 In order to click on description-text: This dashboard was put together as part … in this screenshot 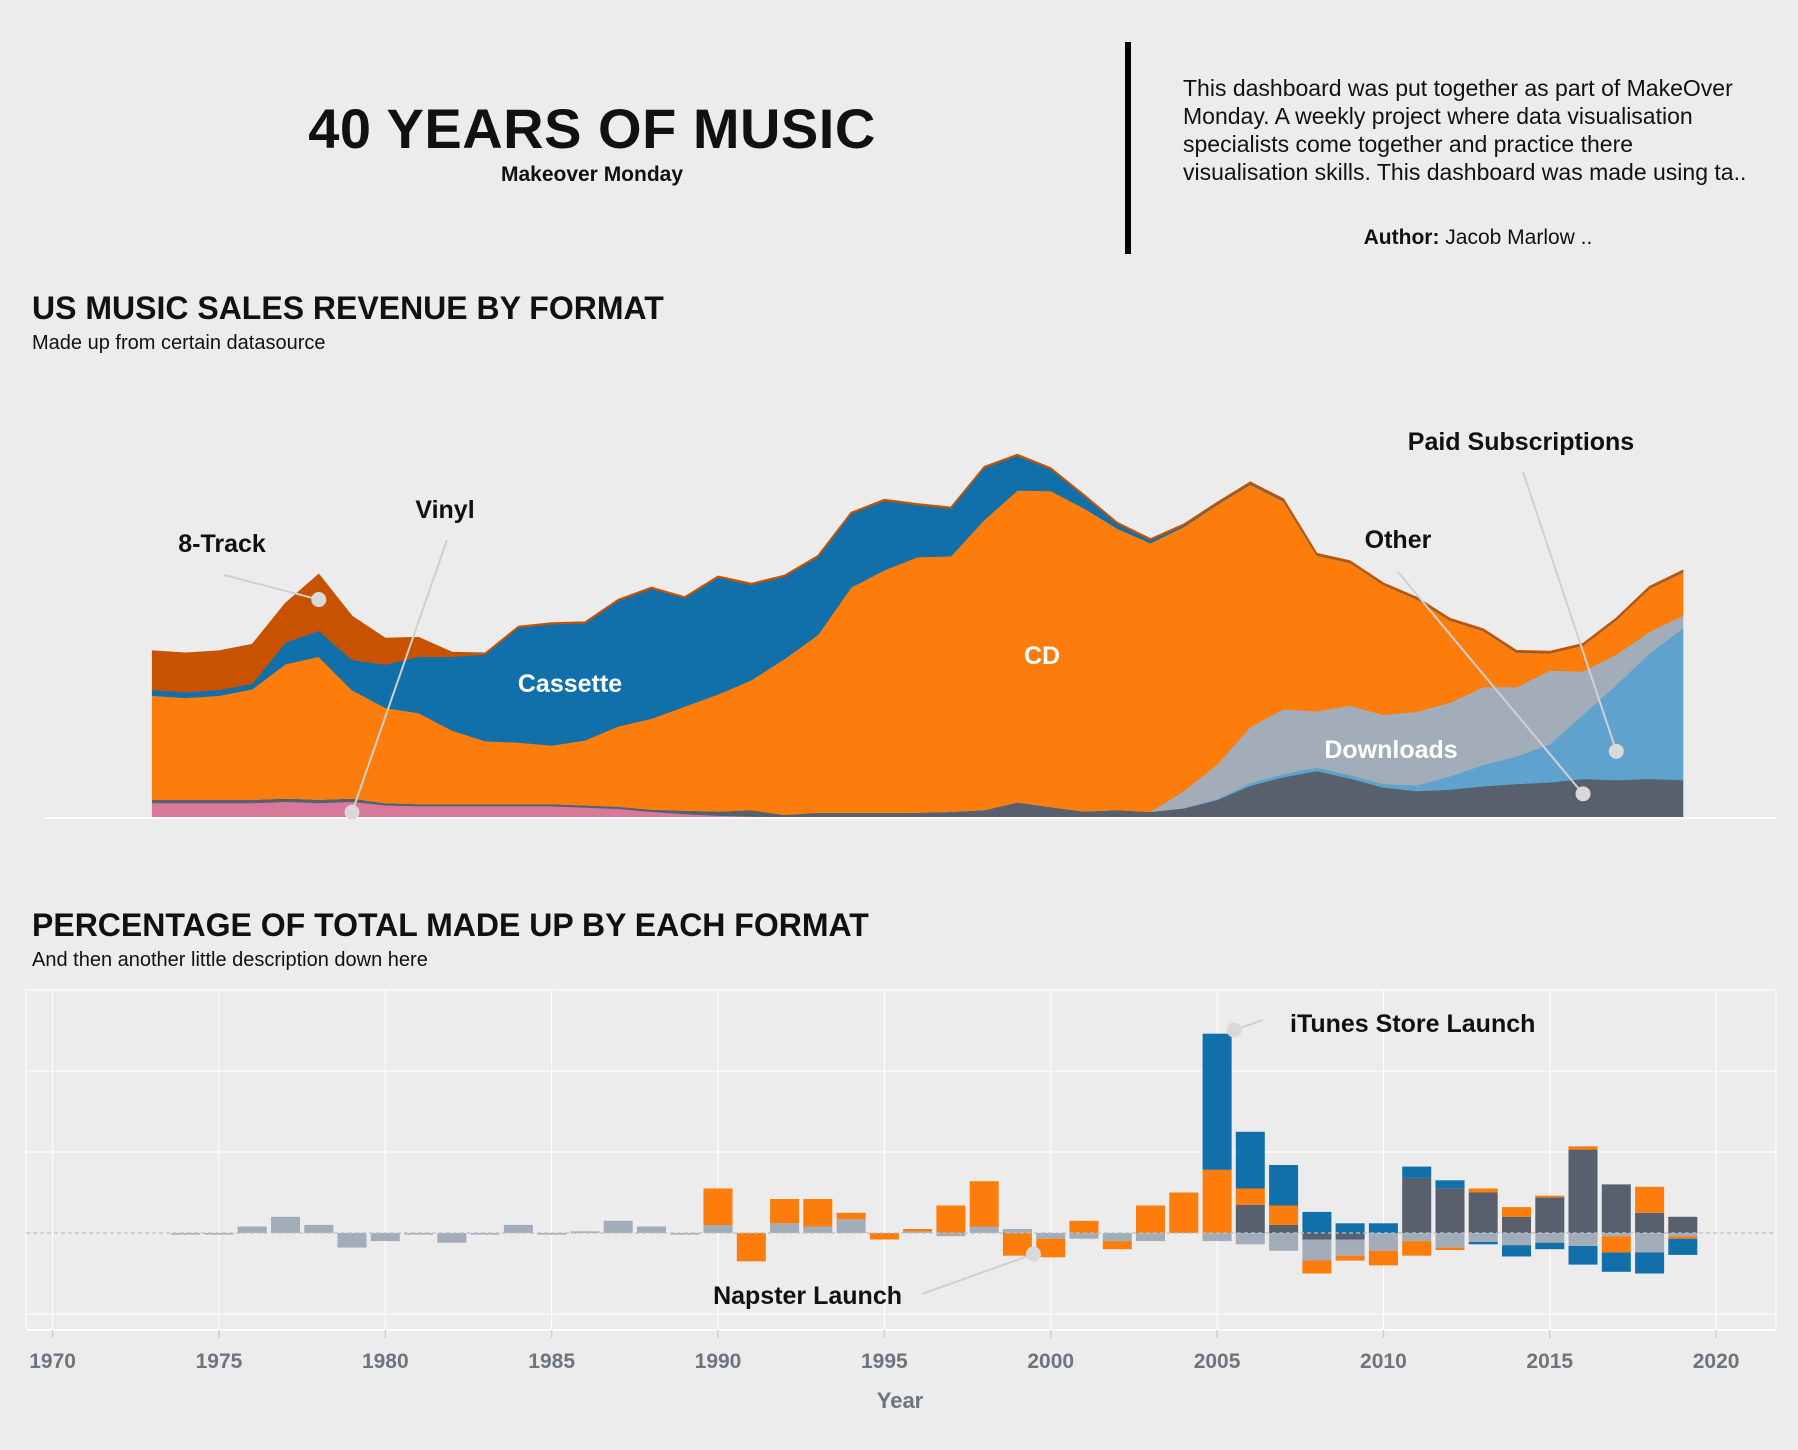, I will do `click(1483, 130)`.